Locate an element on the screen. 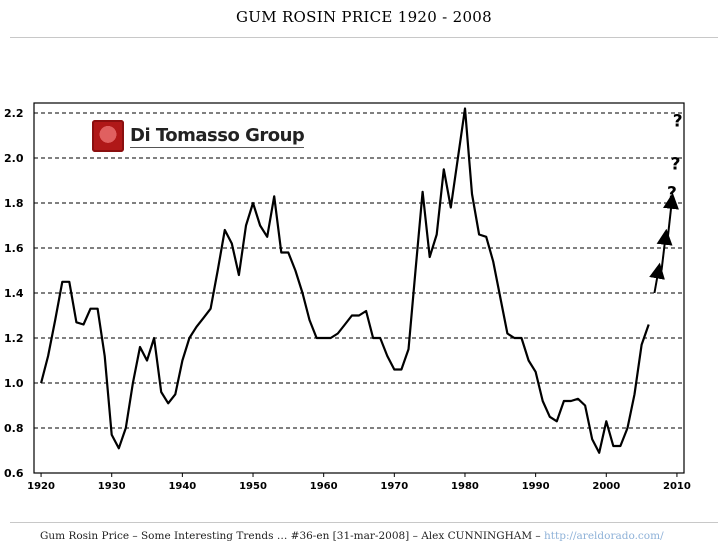  x-tick-label: 1970 is located at coordinates (394, 486).